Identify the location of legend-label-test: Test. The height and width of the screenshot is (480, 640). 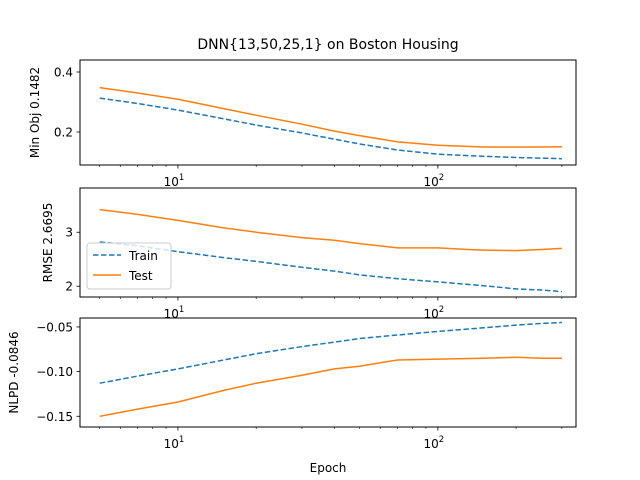
(140, 276).